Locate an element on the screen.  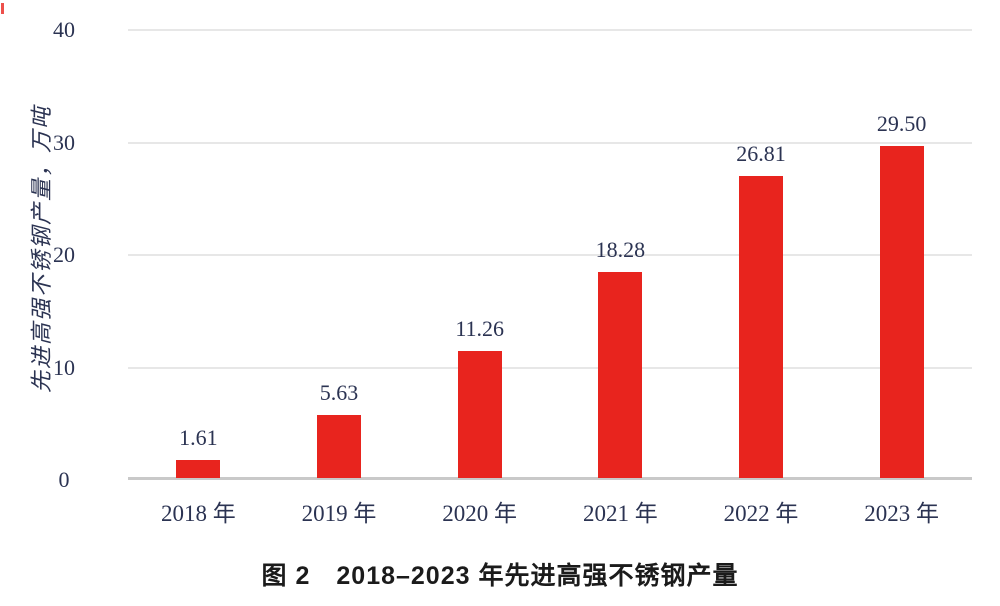
page-edge-artifact is located at coordinates (2, 8).